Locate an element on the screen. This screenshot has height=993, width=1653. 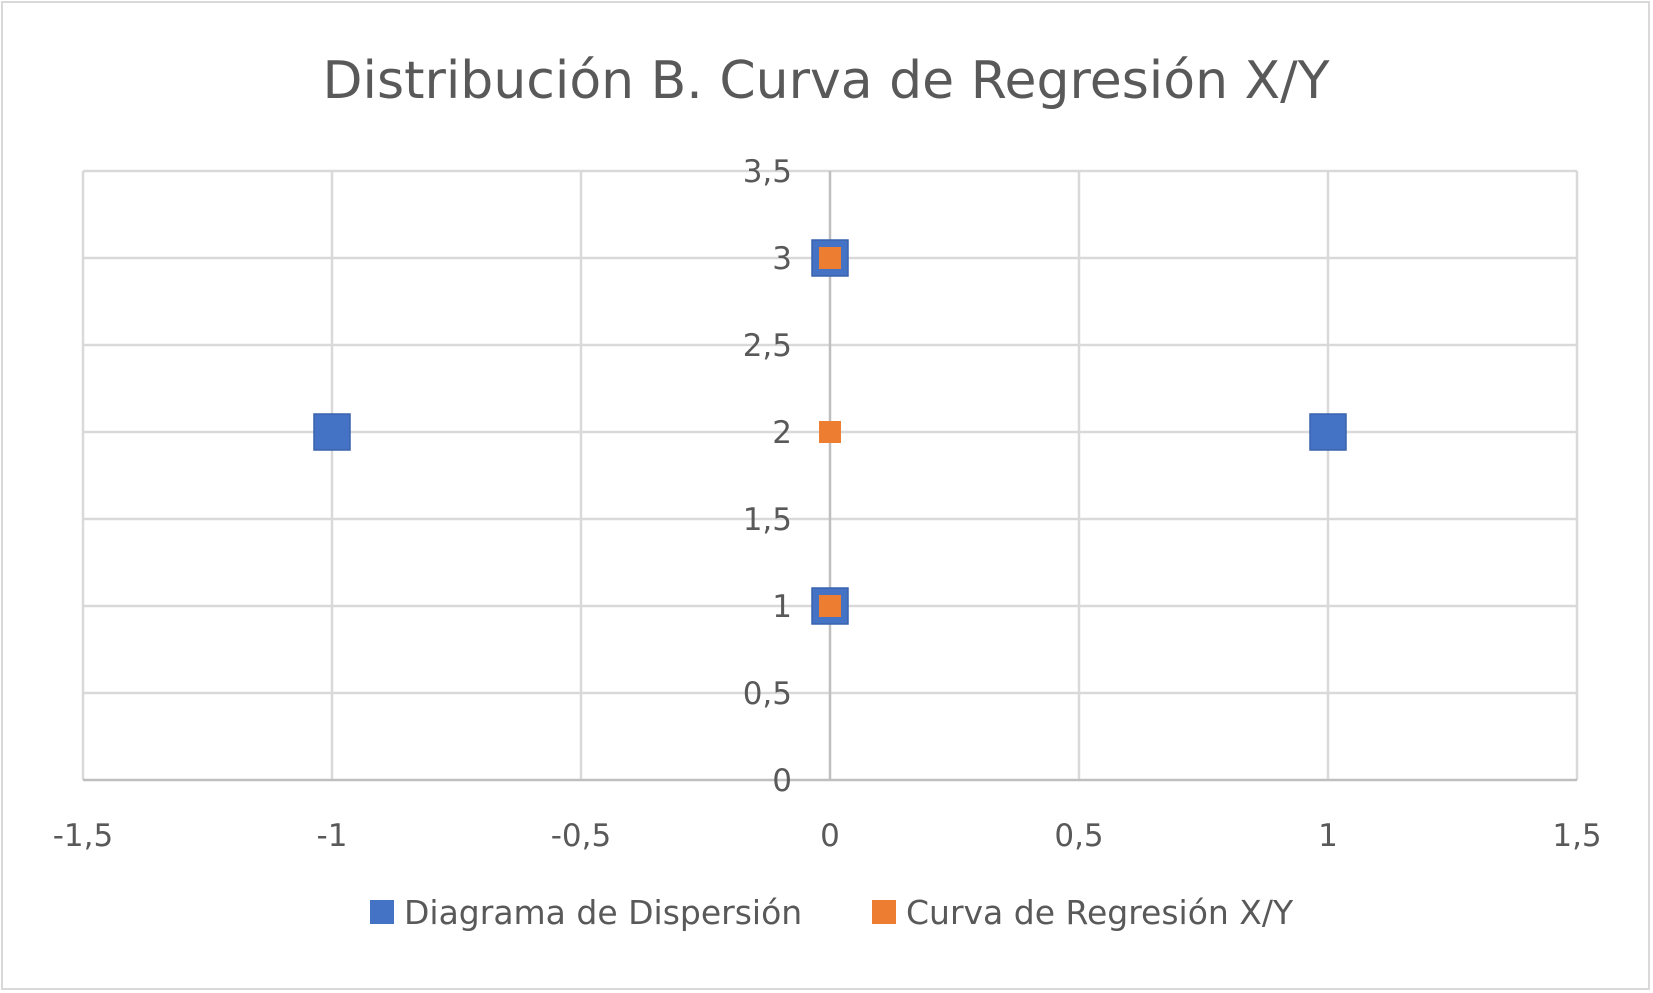
x-tick-label-6: 1,5 is located at coordinates (1576, 836).